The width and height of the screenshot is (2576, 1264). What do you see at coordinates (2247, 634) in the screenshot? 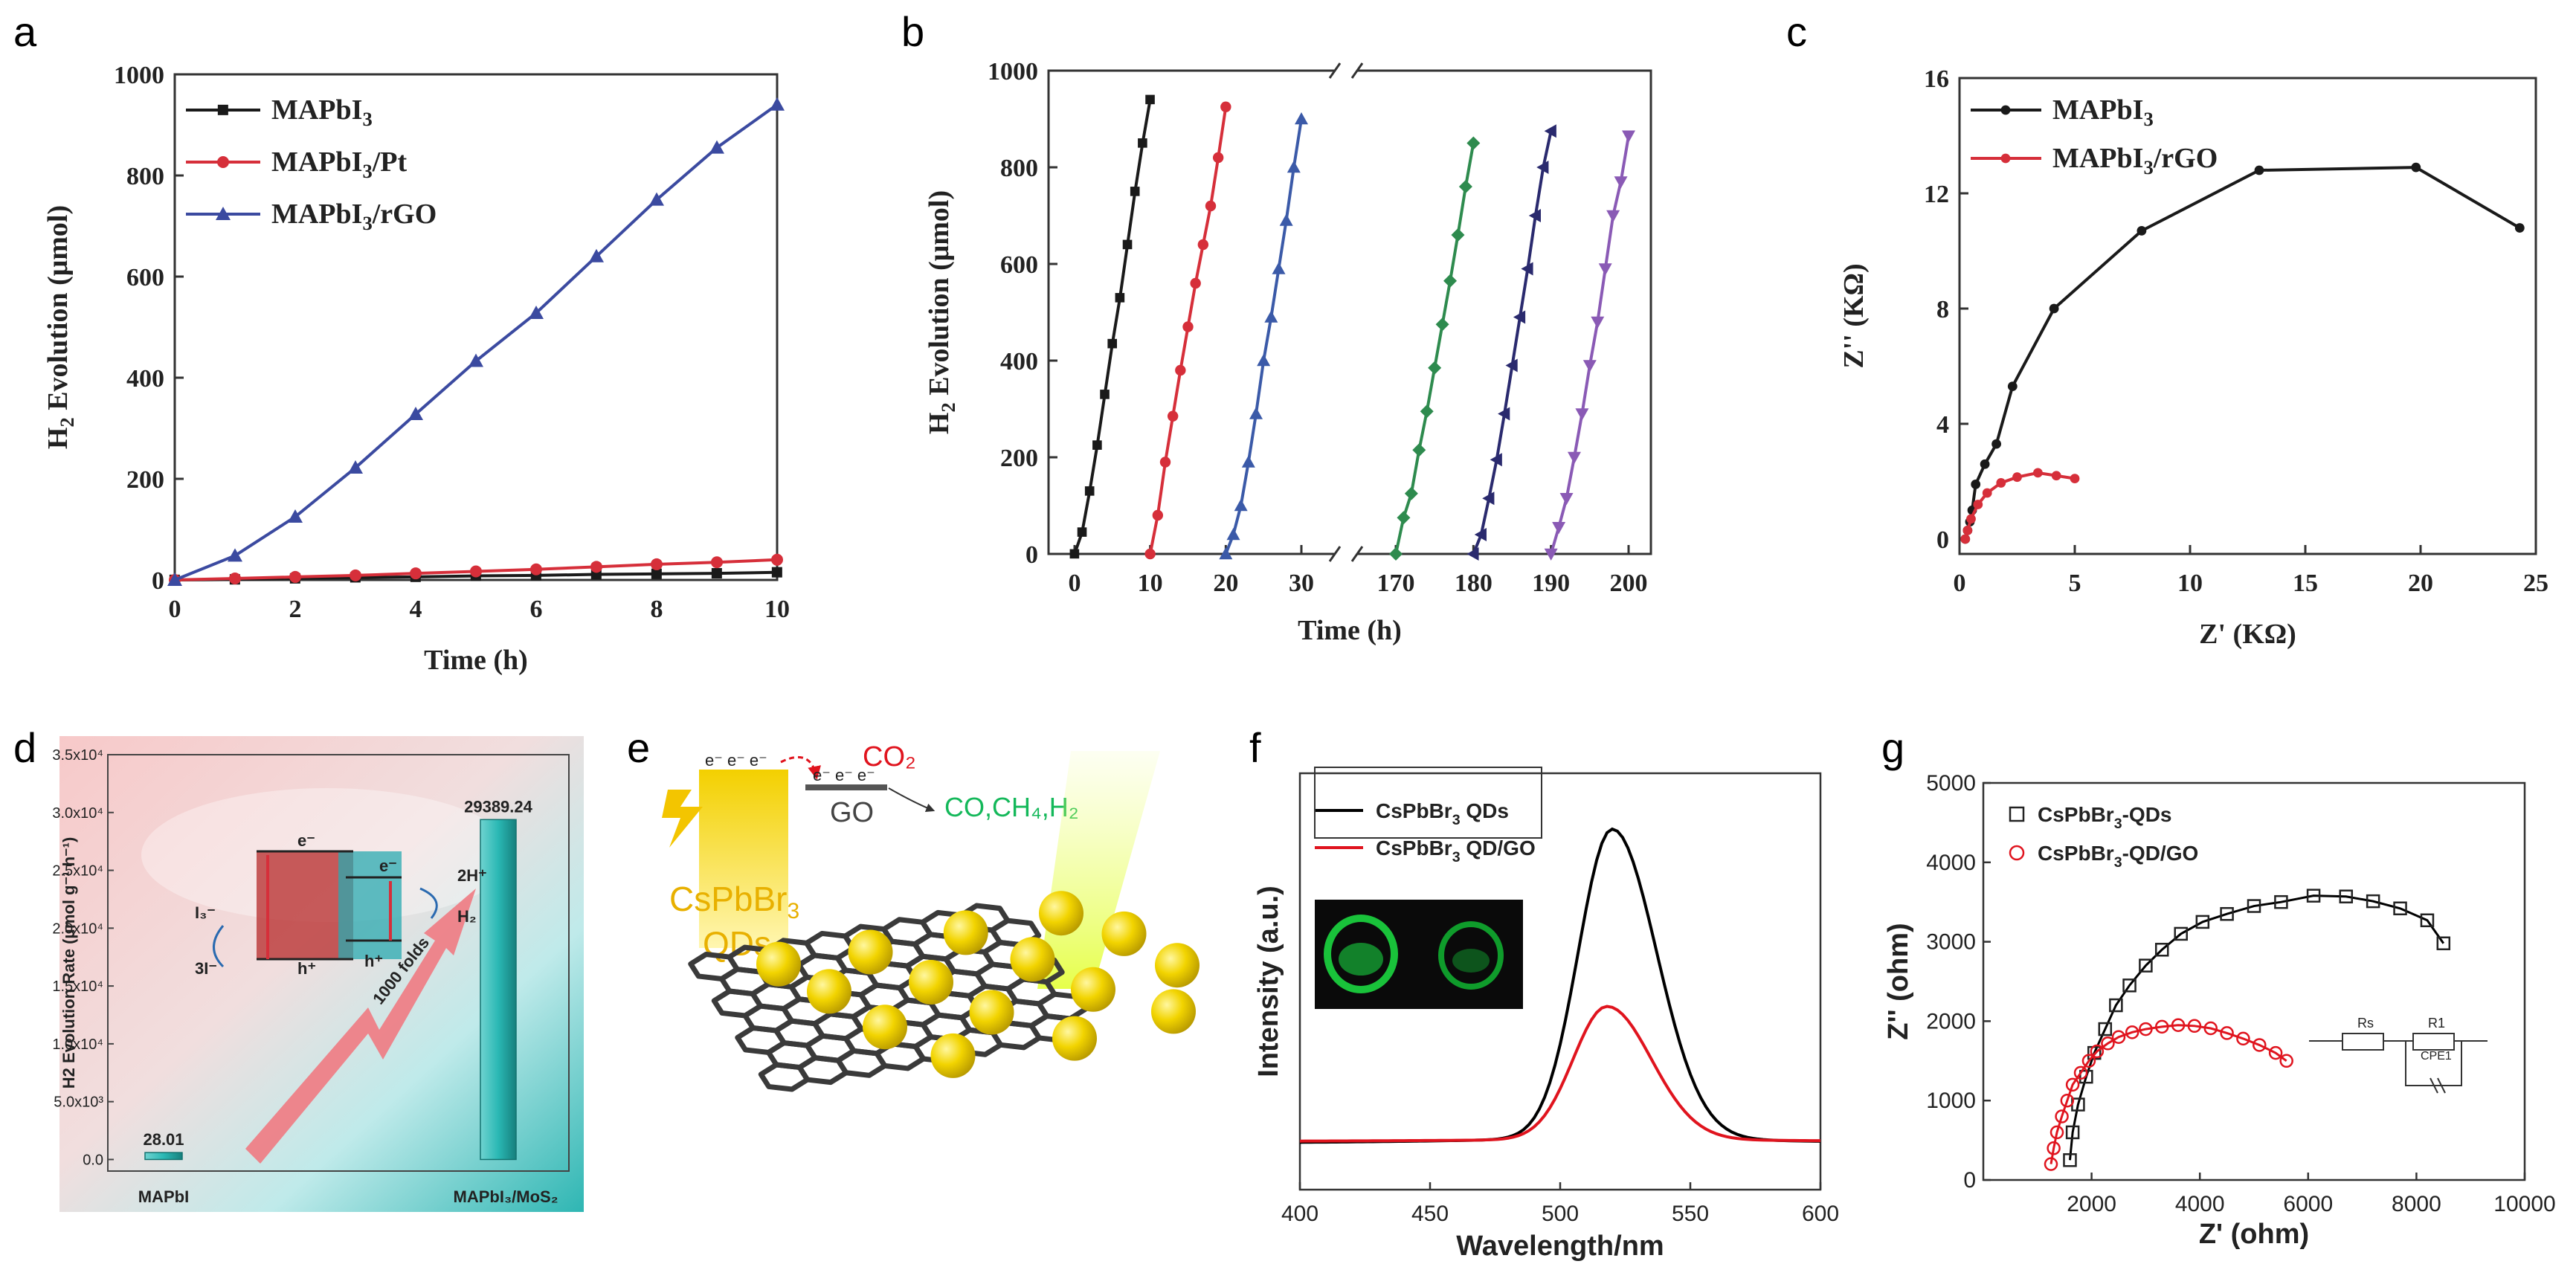
I see `x-axis-label-c: Z' (KΩ)` at bounding box center [2247, 634].